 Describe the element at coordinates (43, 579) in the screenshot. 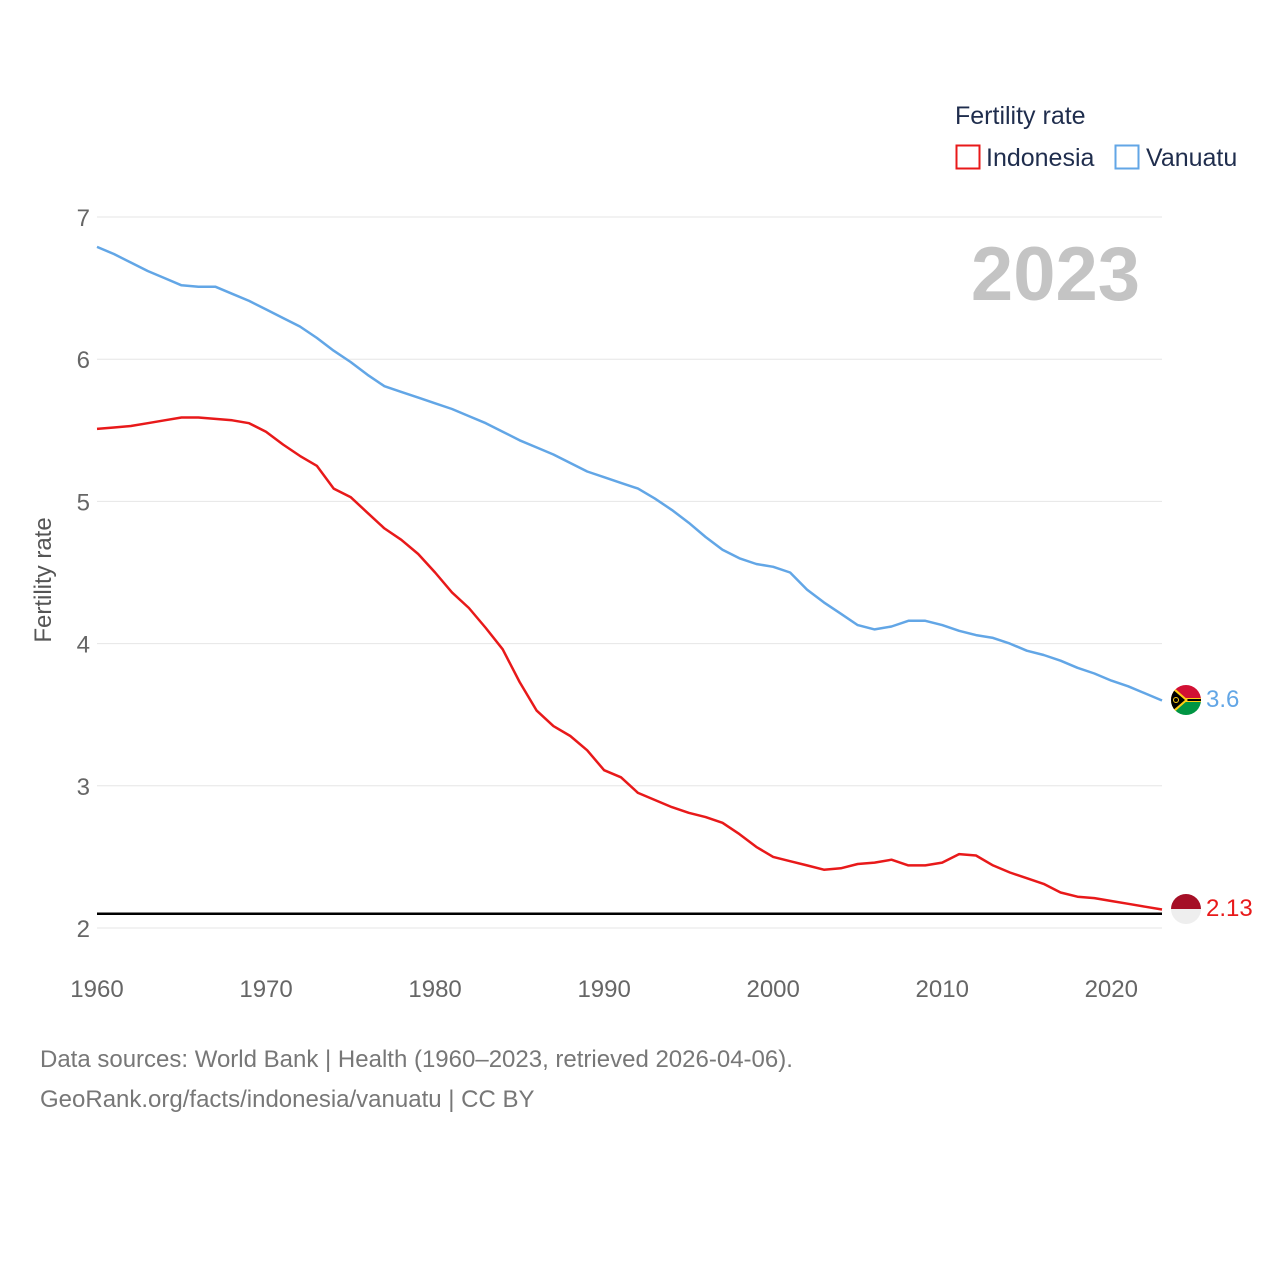

I see `y-axis-title: Fertility rate` at that location.